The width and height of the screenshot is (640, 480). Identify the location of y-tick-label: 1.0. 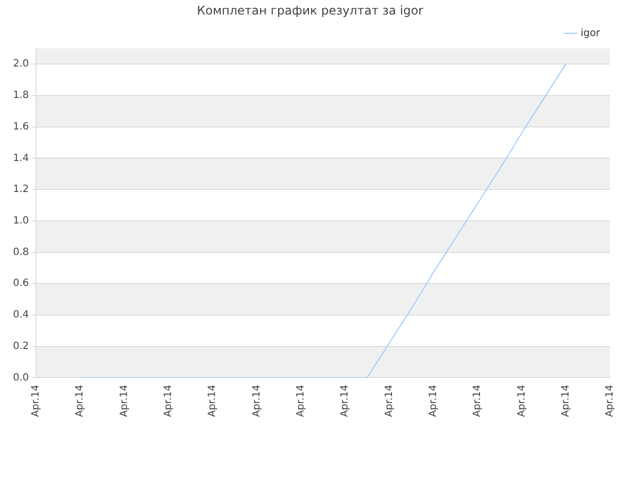
(20, 220).